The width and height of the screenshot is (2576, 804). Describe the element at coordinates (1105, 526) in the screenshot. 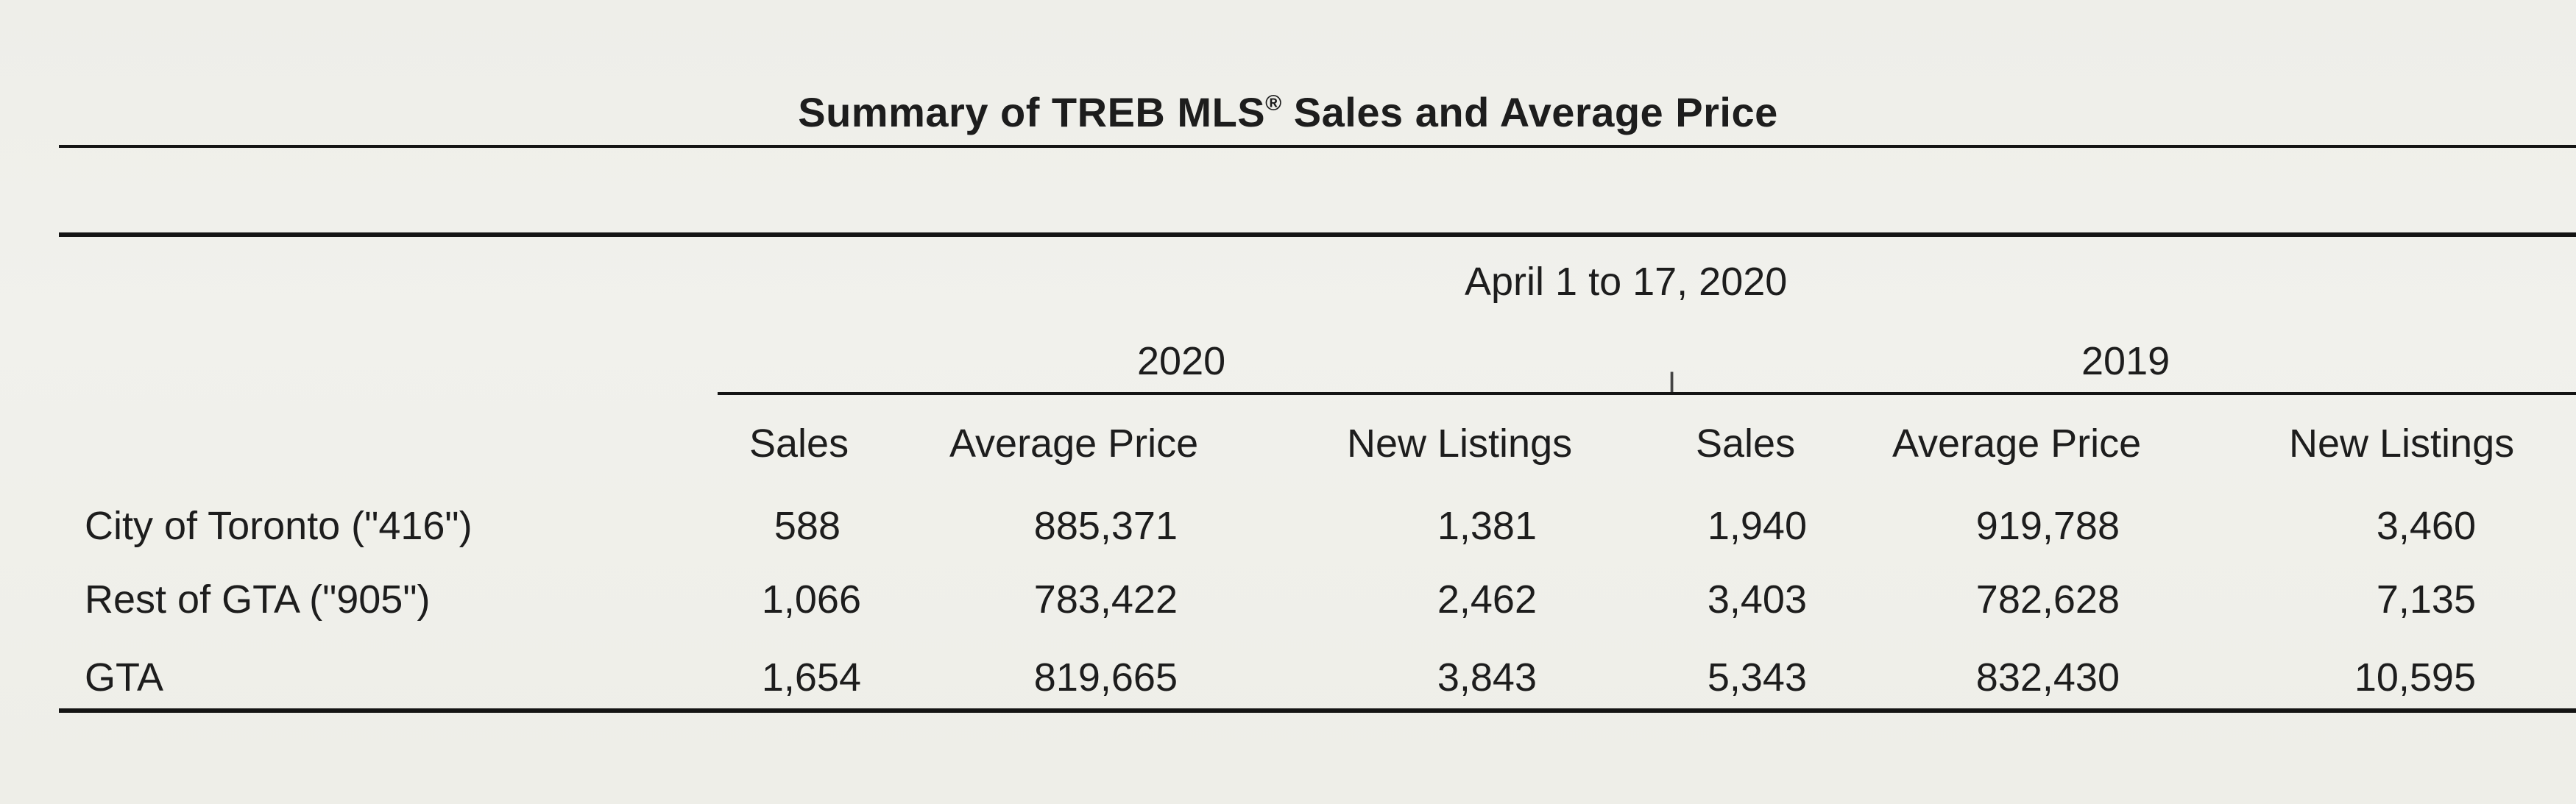

I see `table-cell: 885,371` at that location.